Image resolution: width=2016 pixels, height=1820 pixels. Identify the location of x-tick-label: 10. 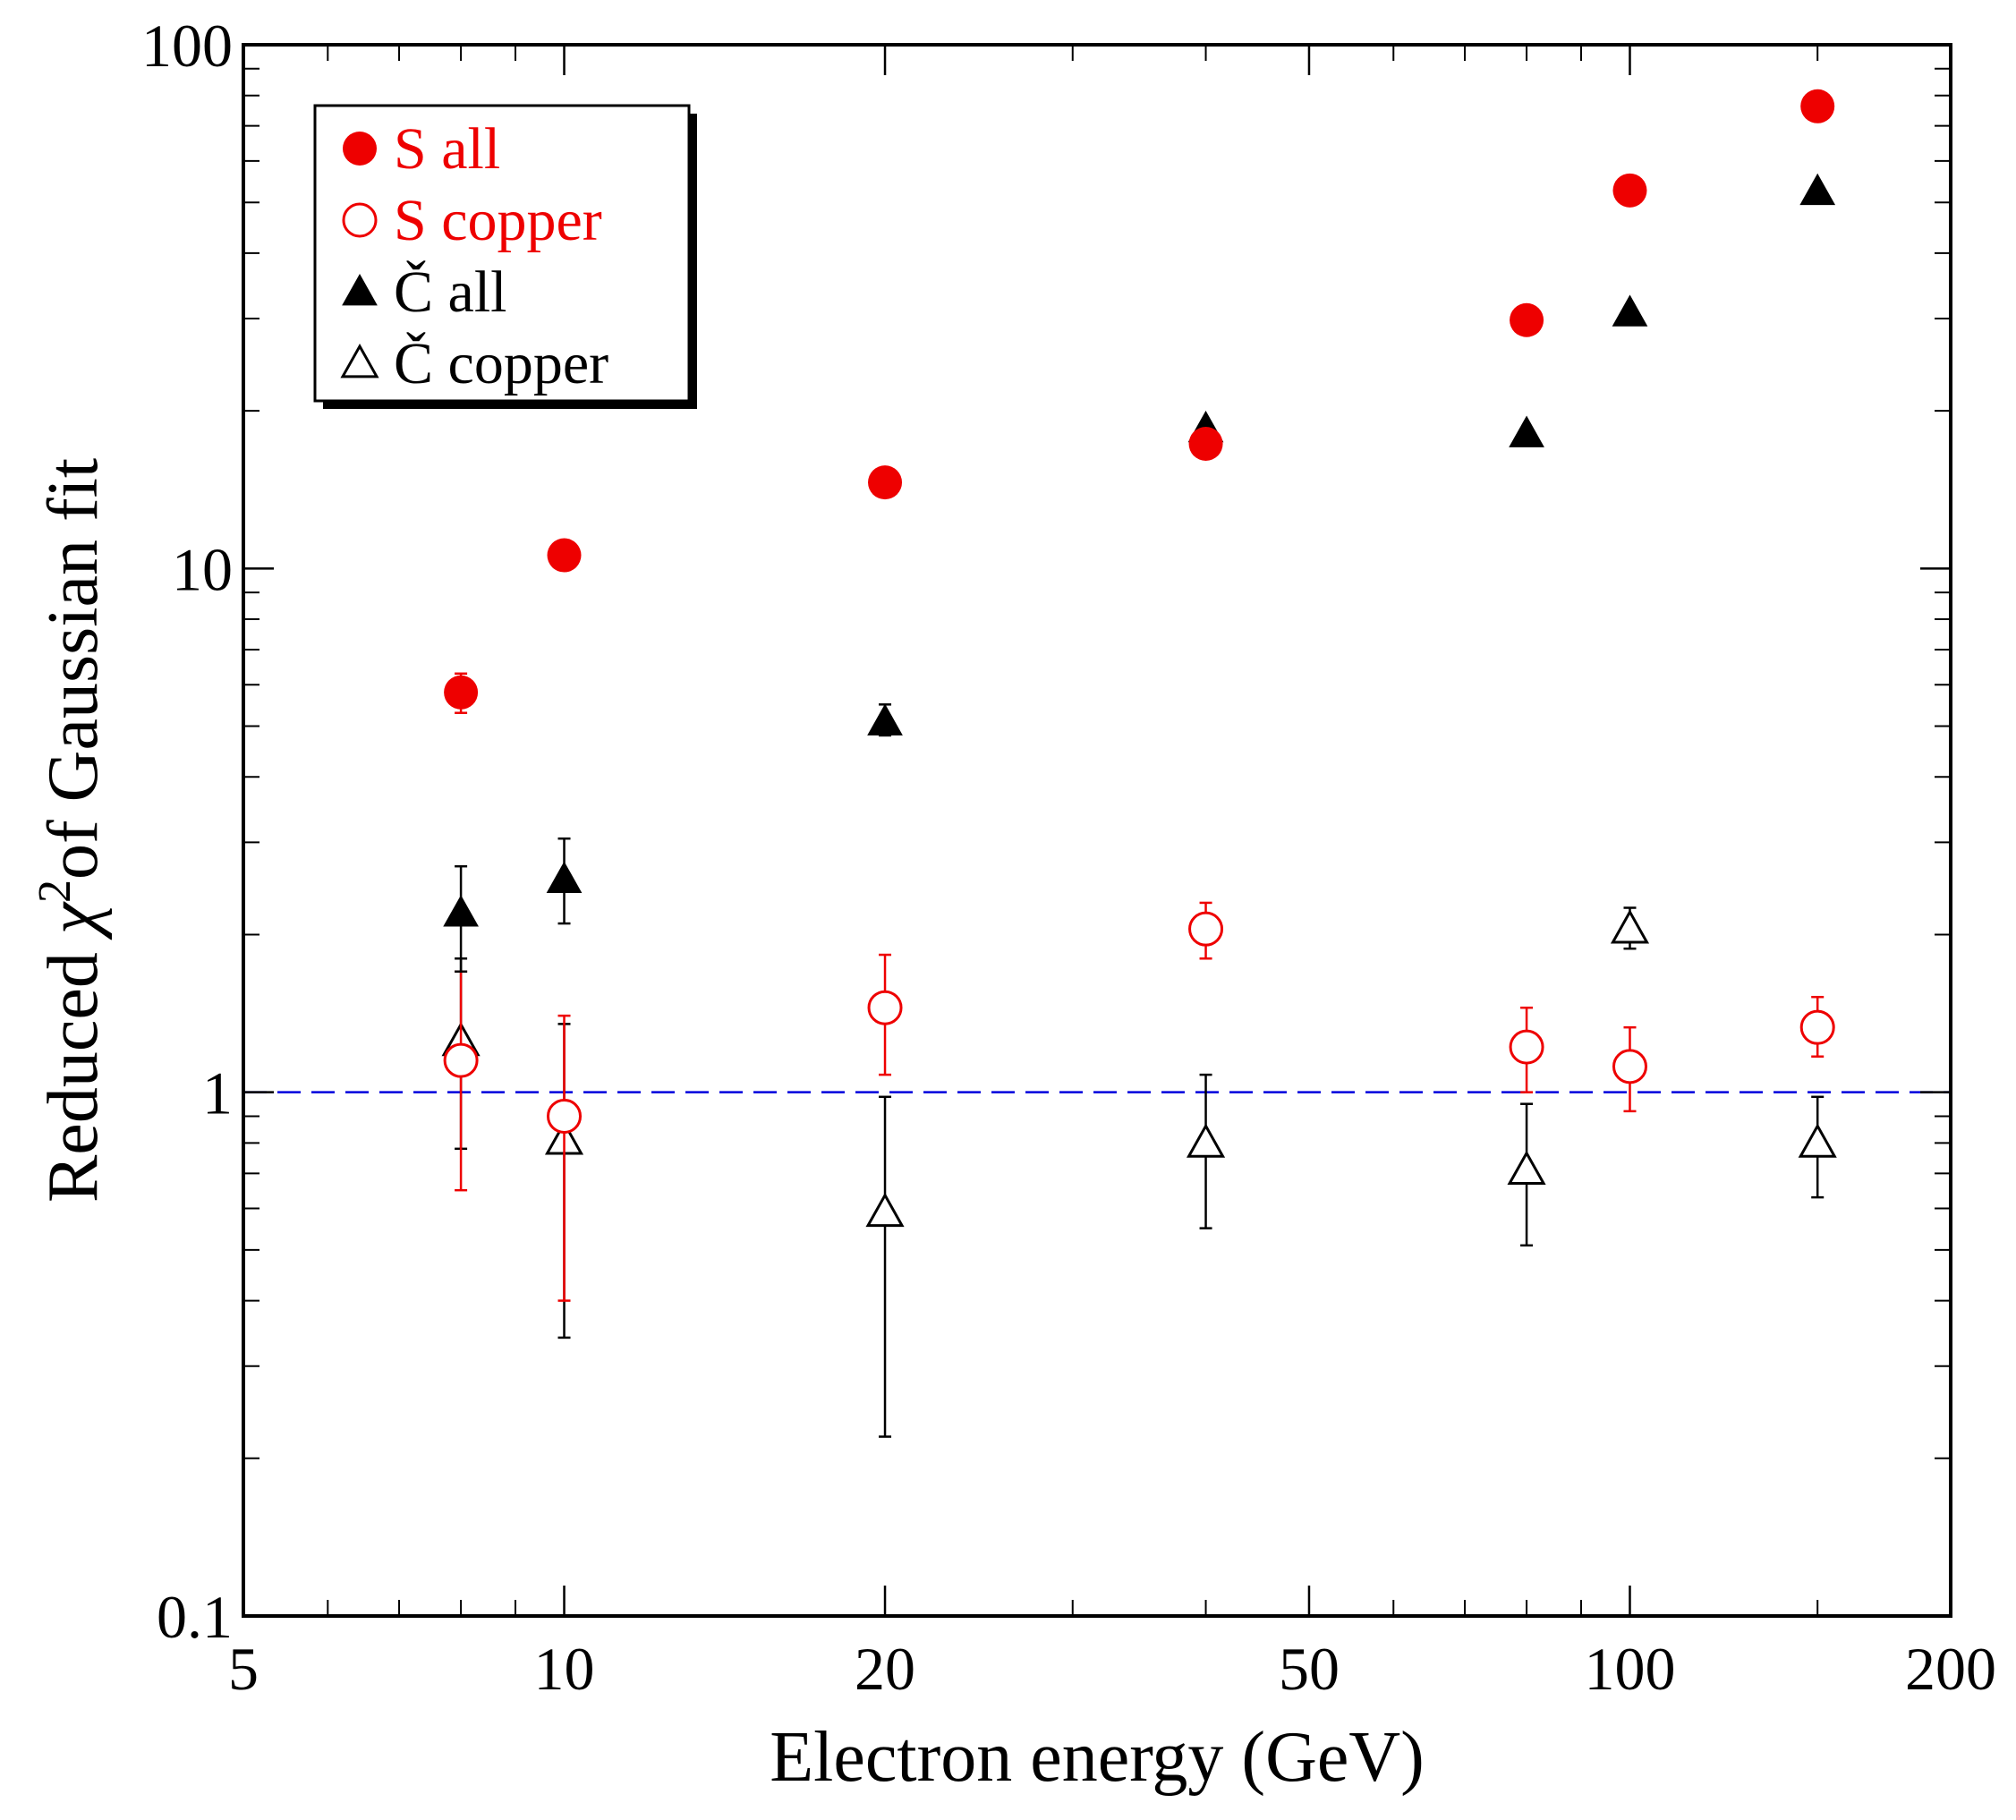
(564, 1669).